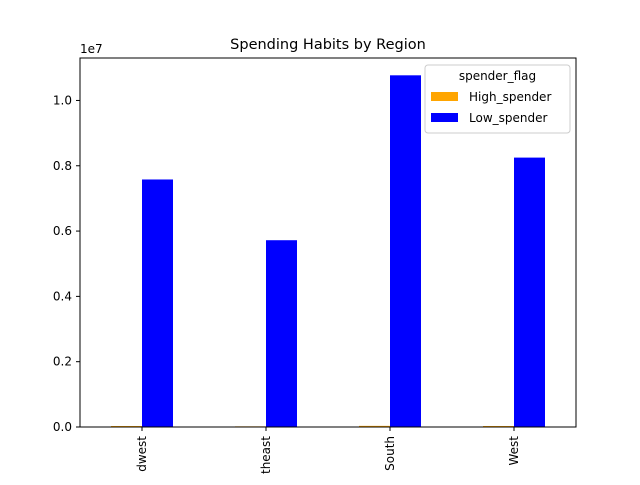 The height and width of the screenshot is (485, 640). Describe the element at coordinates (62, 427) in the screenshot. I see `y-tick-label-0: 0.0` at that location.